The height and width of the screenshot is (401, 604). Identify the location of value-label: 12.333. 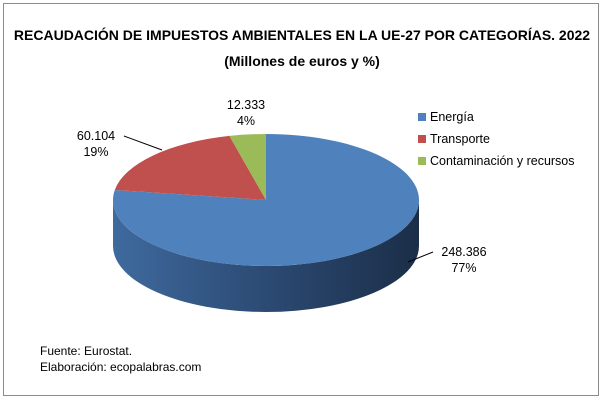
(246, 105).